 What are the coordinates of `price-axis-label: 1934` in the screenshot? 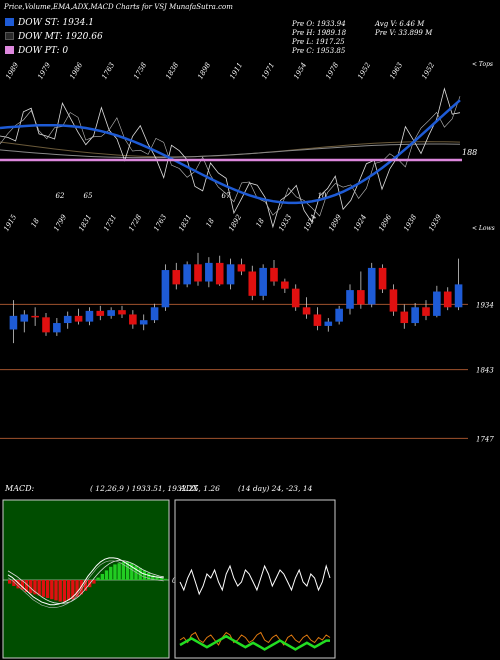 It's located at (485, 305).